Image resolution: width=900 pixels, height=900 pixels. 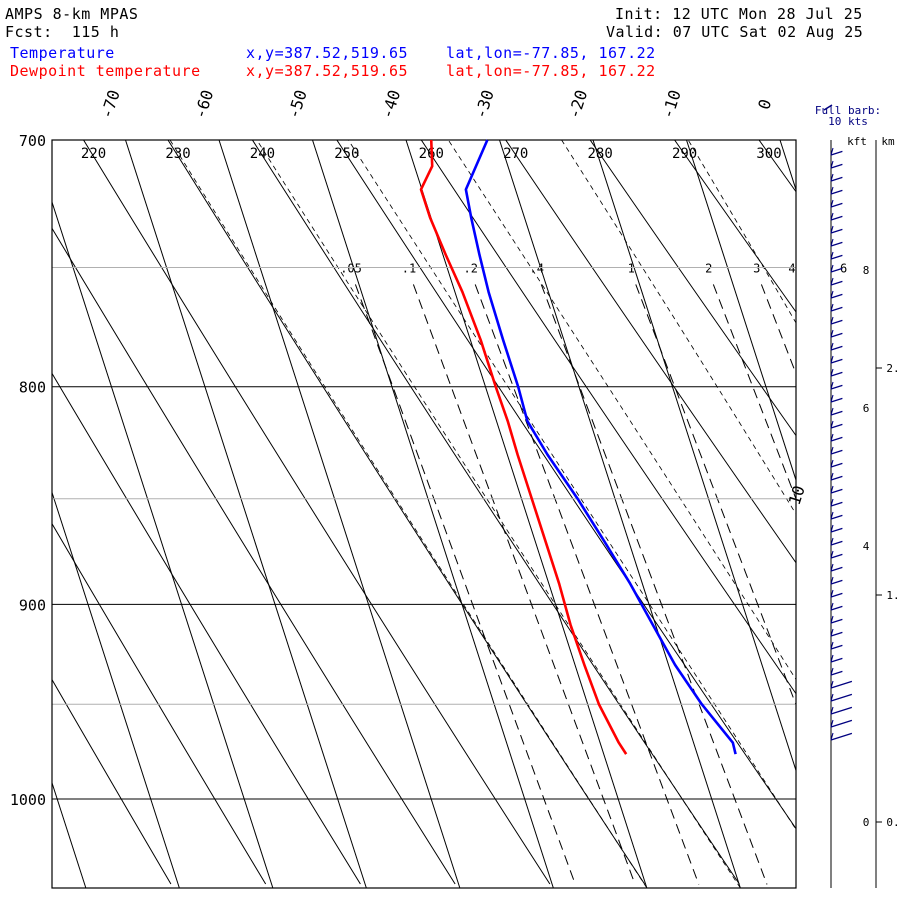 I want to click on barb-scale-icon, so click(x=828, y=107).